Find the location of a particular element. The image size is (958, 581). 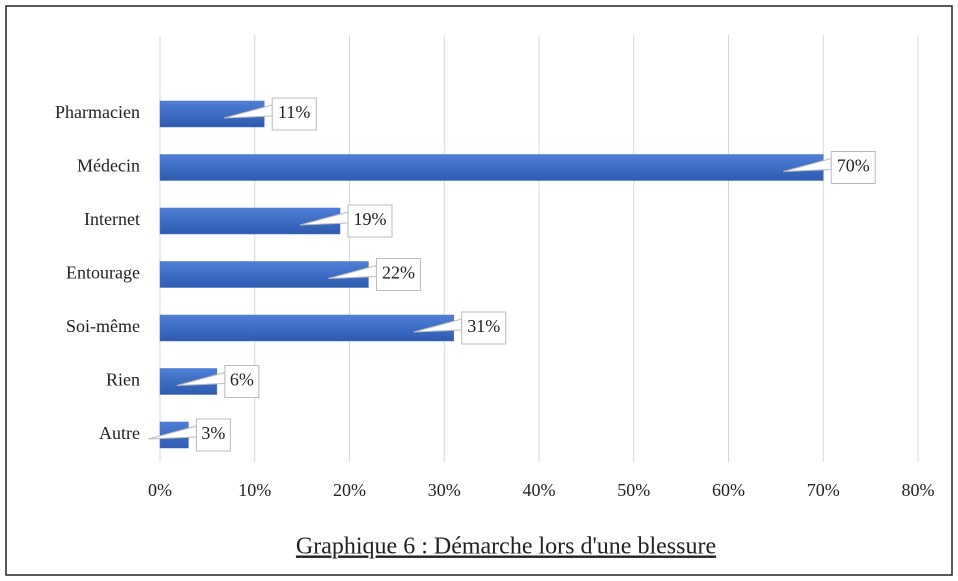

data-label: 22% is located at coordinates (398, 273).